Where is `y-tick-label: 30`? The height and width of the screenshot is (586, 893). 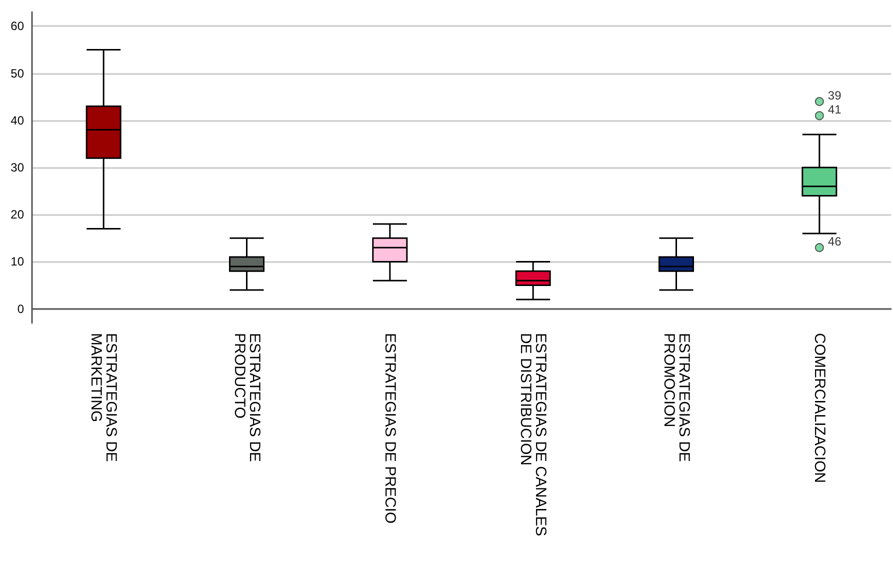 y-tick-label: 30 is located at coordinates (17, 167).